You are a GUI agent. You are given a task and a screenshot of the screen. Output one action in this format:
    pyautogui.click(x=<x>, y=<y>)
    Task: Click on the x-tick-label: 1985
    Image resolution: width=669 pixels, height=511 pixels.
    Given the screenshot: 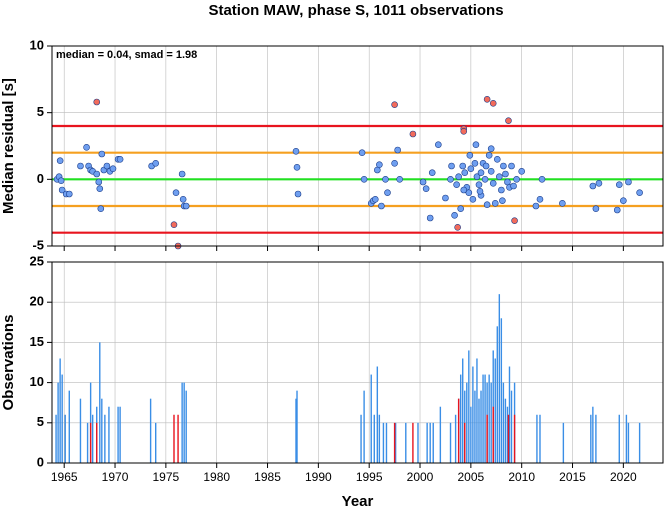 What is the action you would take?
    pyautogui.click(x=267, y=477)
    